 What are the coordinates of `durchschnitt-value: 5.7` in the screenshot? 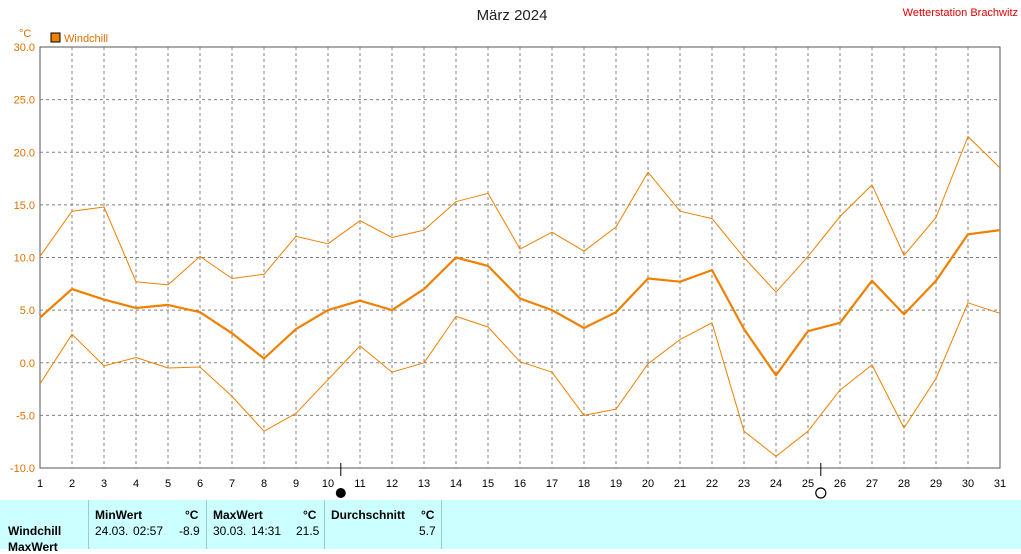 It's located at (427, 531).